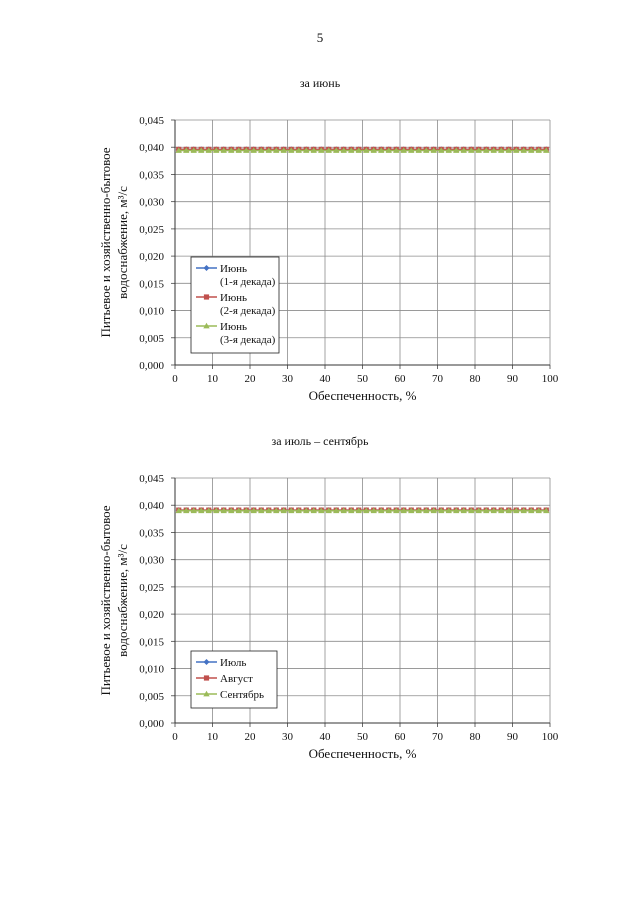 Image resolution: width=640 pixels, height=922 pixels. What do you see at coordinates (122, 600) in the screenshot?
I see `y-axis-label-line2: водоснабжение, м³/с` at bounding box center [122, 600].